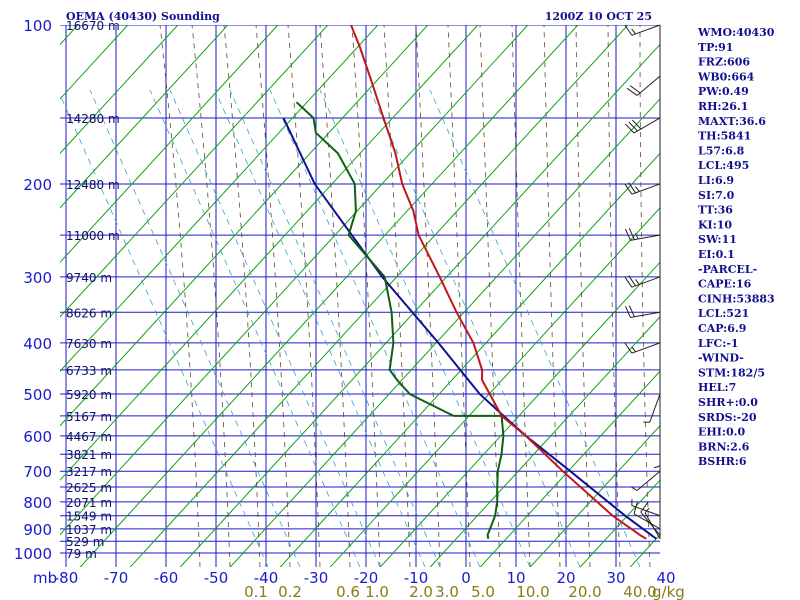 This screenshot has height=600, width=800. I want to click on temperature-label: -70, so click(116, 578).